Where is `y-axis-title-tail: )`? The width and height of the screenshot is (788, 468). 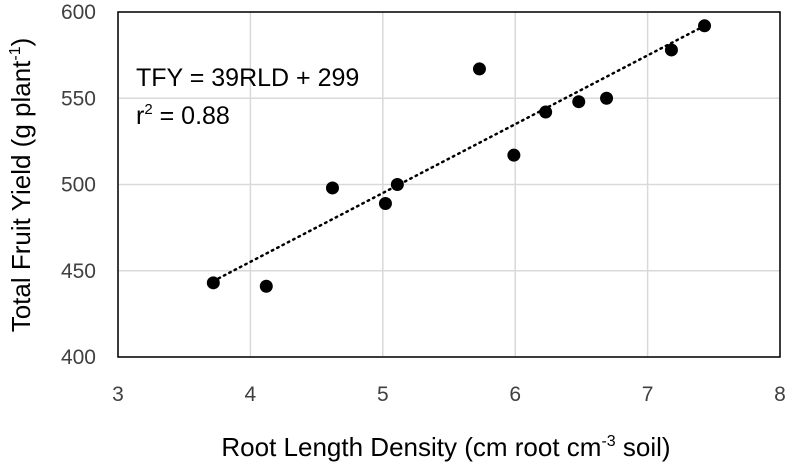 y-axis-title-tail: ) is located at coordinates (21, 42).